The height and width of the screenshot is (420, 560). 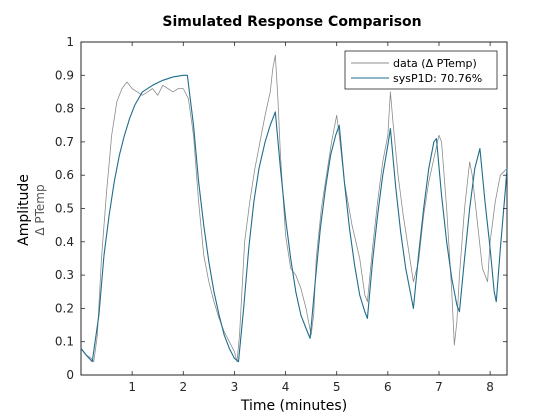 What do you see at coordinates (388, 387) in the screenshot?
I see `x-tick-label: 6` at bounding box center [388, 387].